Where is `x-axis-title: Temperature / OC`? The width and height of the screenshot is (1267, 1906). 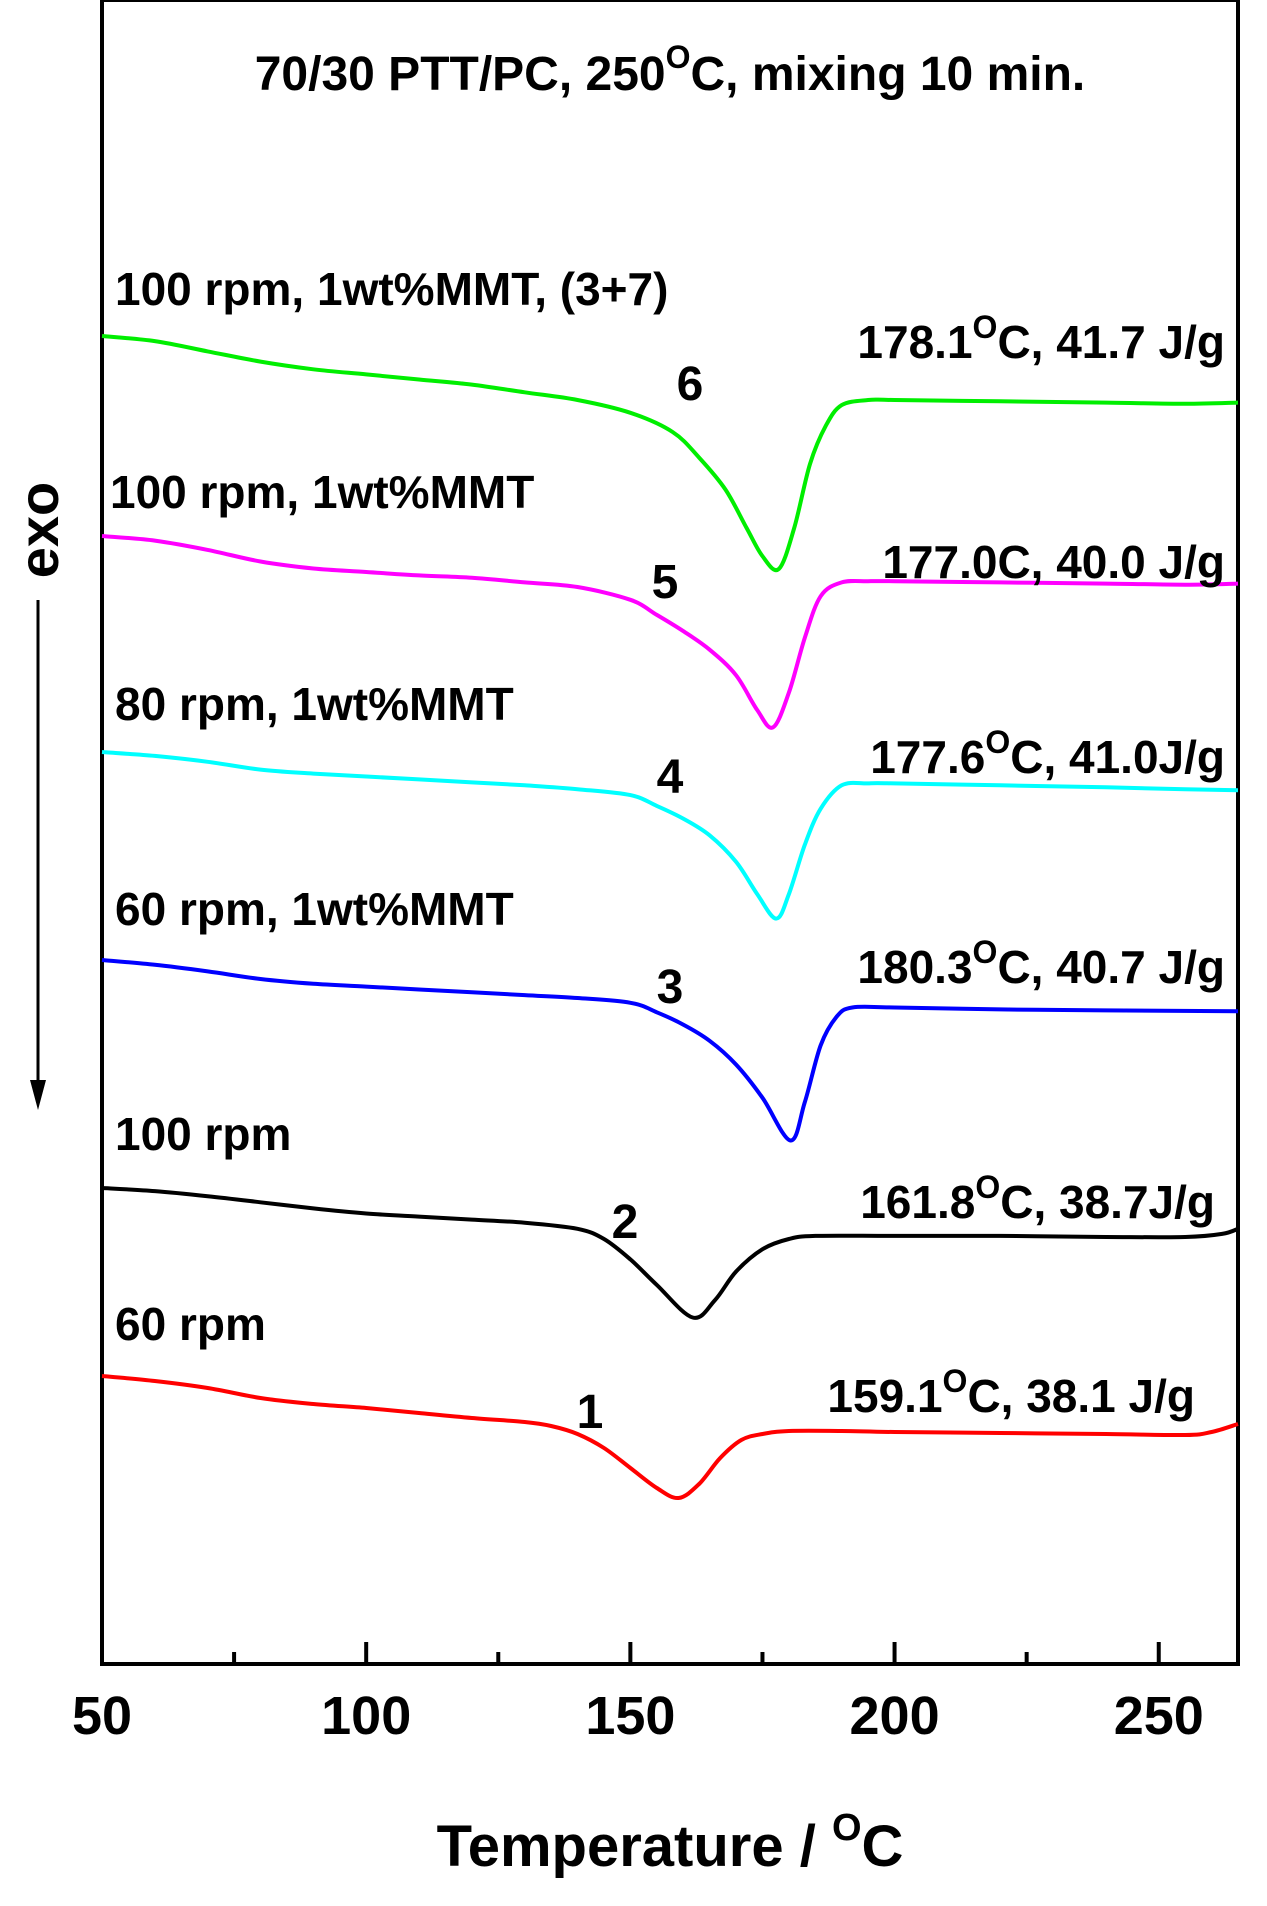
x-axis-title: Temperature / OC is located at coordinates (670, 1843).